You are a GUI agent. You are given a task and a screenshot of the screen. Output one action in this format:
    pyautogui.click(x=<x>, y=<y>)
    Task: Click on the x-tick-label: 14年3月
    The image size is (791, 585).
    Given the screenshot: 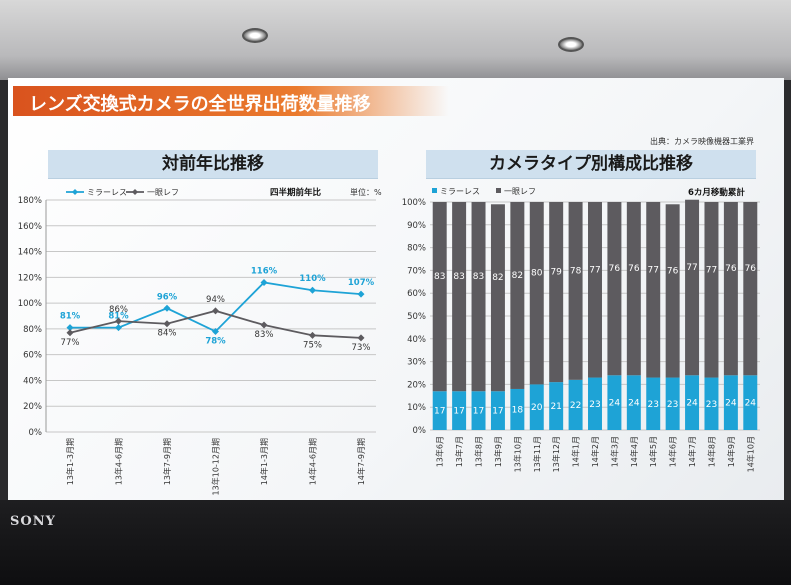 What is the action you would take?
    pyautogui.click(x=614, y=451)
    